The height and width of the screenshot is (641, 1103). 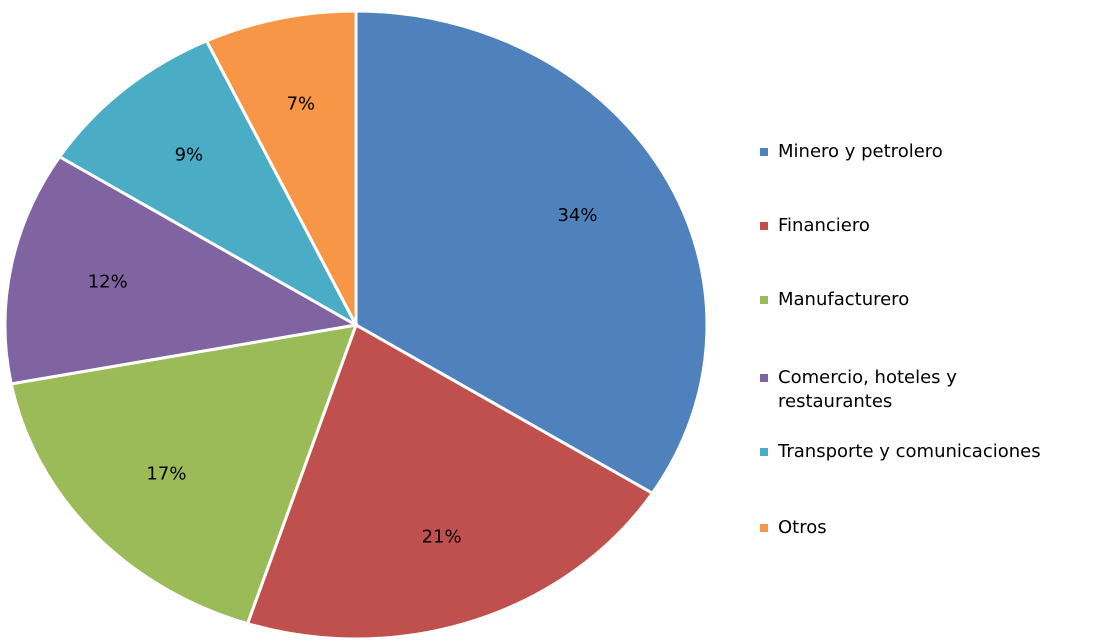 I want to click on legend-label: Financiero, so click(x=824, y=225).